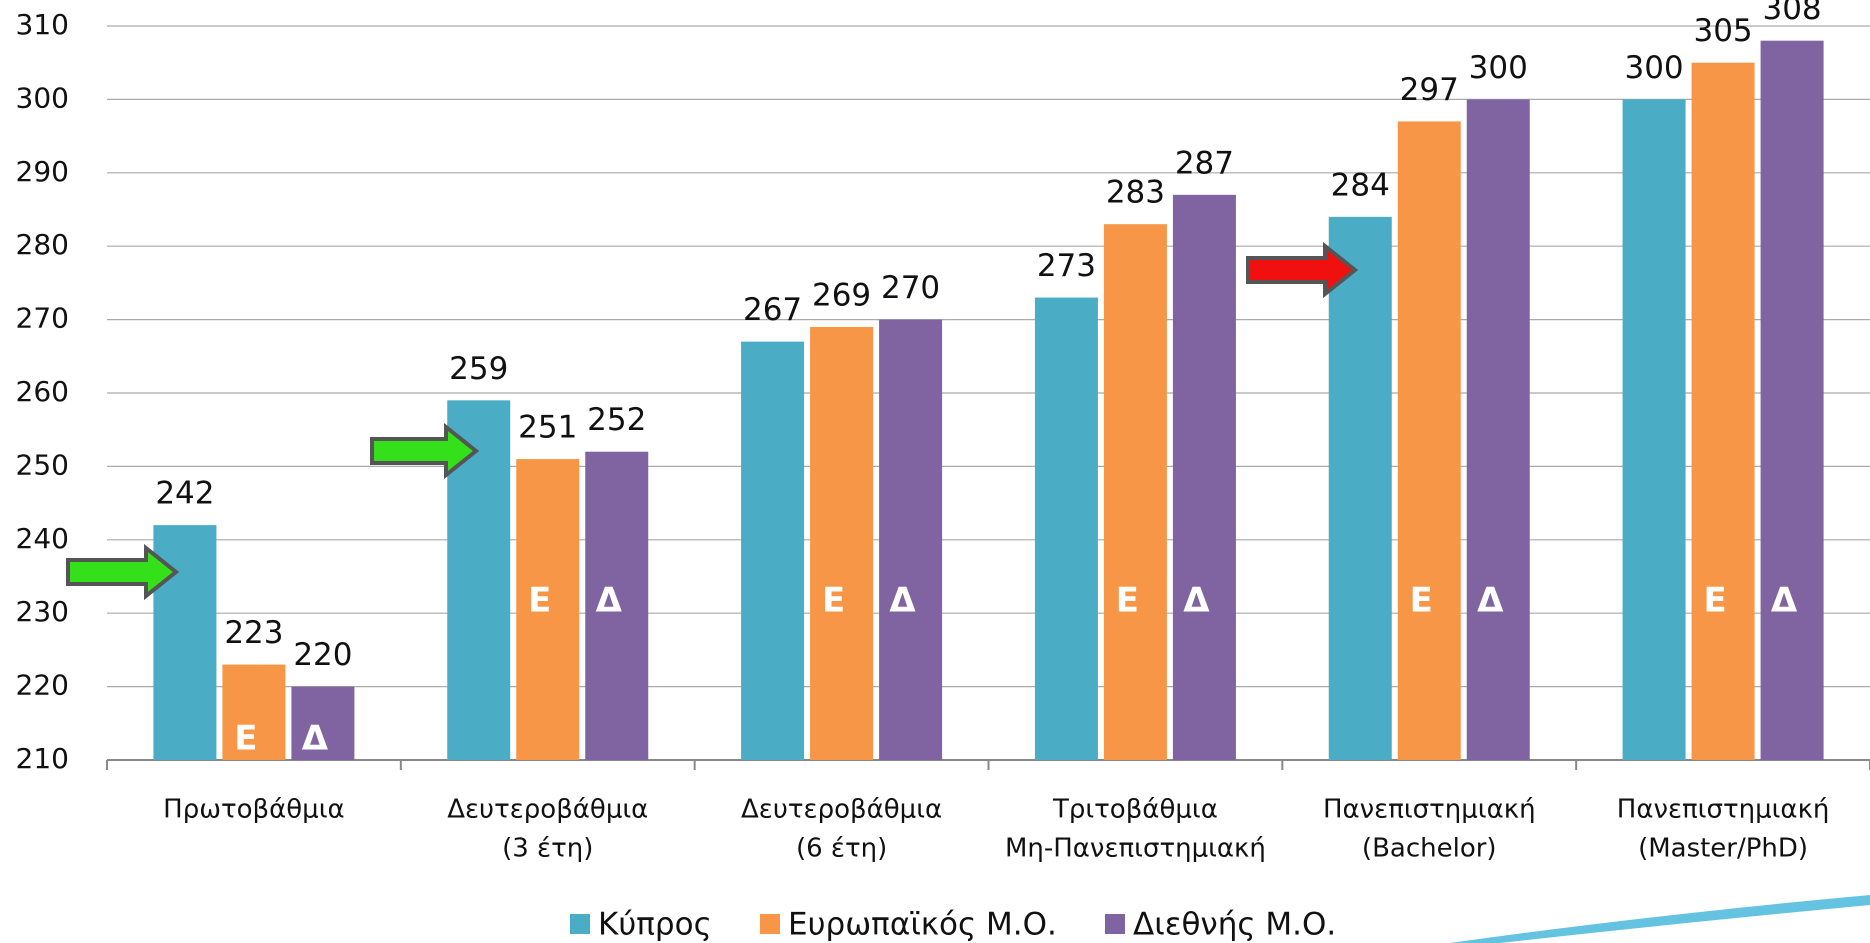 This screenshot has height=943, width=1870. I want to click on x-tick-label: (3 έτη), so click(547, 849).